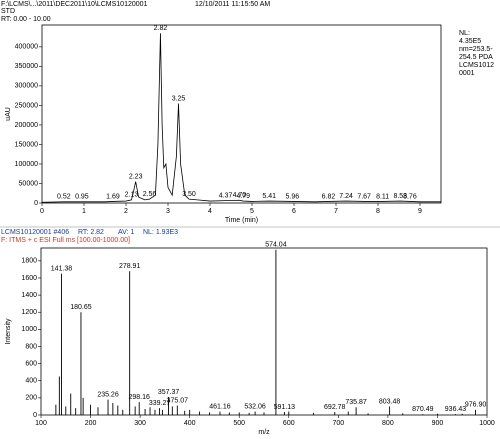 The width and height of the screenshot is (500, 439). What do you see at coordinates (26, 125) in the screenshot?
I see `y-tick-label: 200000` at bounding box center [26, 125].